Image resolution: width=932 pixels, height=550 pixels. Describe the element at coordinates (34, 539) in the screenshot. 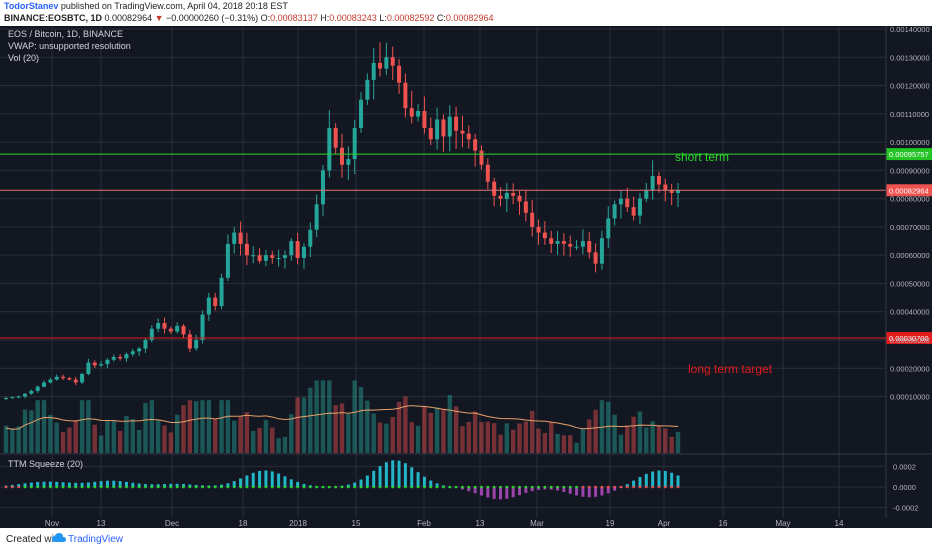

I see `created-with-text: Created with` at that location.